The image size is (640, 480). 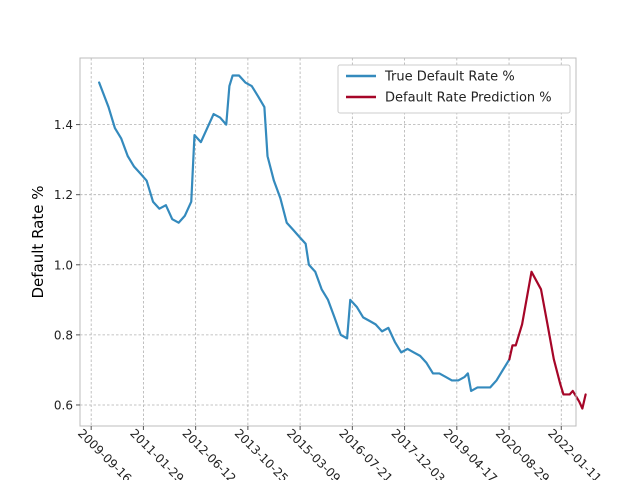 What do you see at coordinates (209, 453) in the screenshot?
I see `x-tick-label: 2012-06-12` at bounding box center [209, 453].